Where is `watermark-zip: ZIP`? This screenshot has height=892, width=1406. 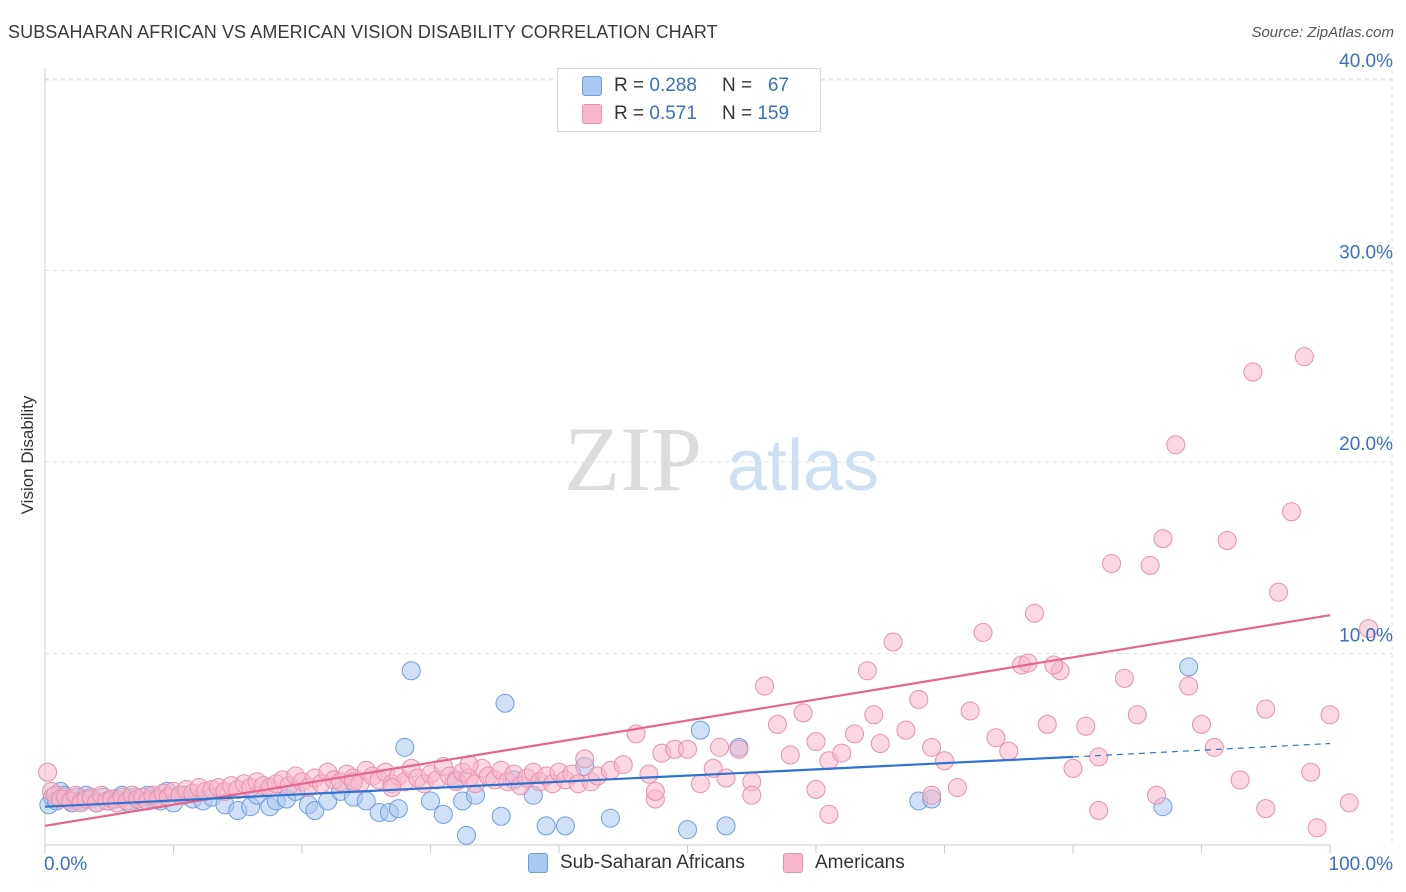 watermark-zip: ZIP is located at coordinates (633, 459).